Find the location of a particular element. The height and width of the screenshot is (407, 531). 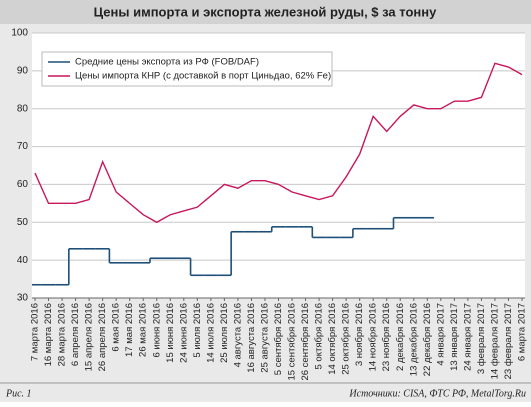

y-tick-label: 40 is located at coordinates (23, 260).